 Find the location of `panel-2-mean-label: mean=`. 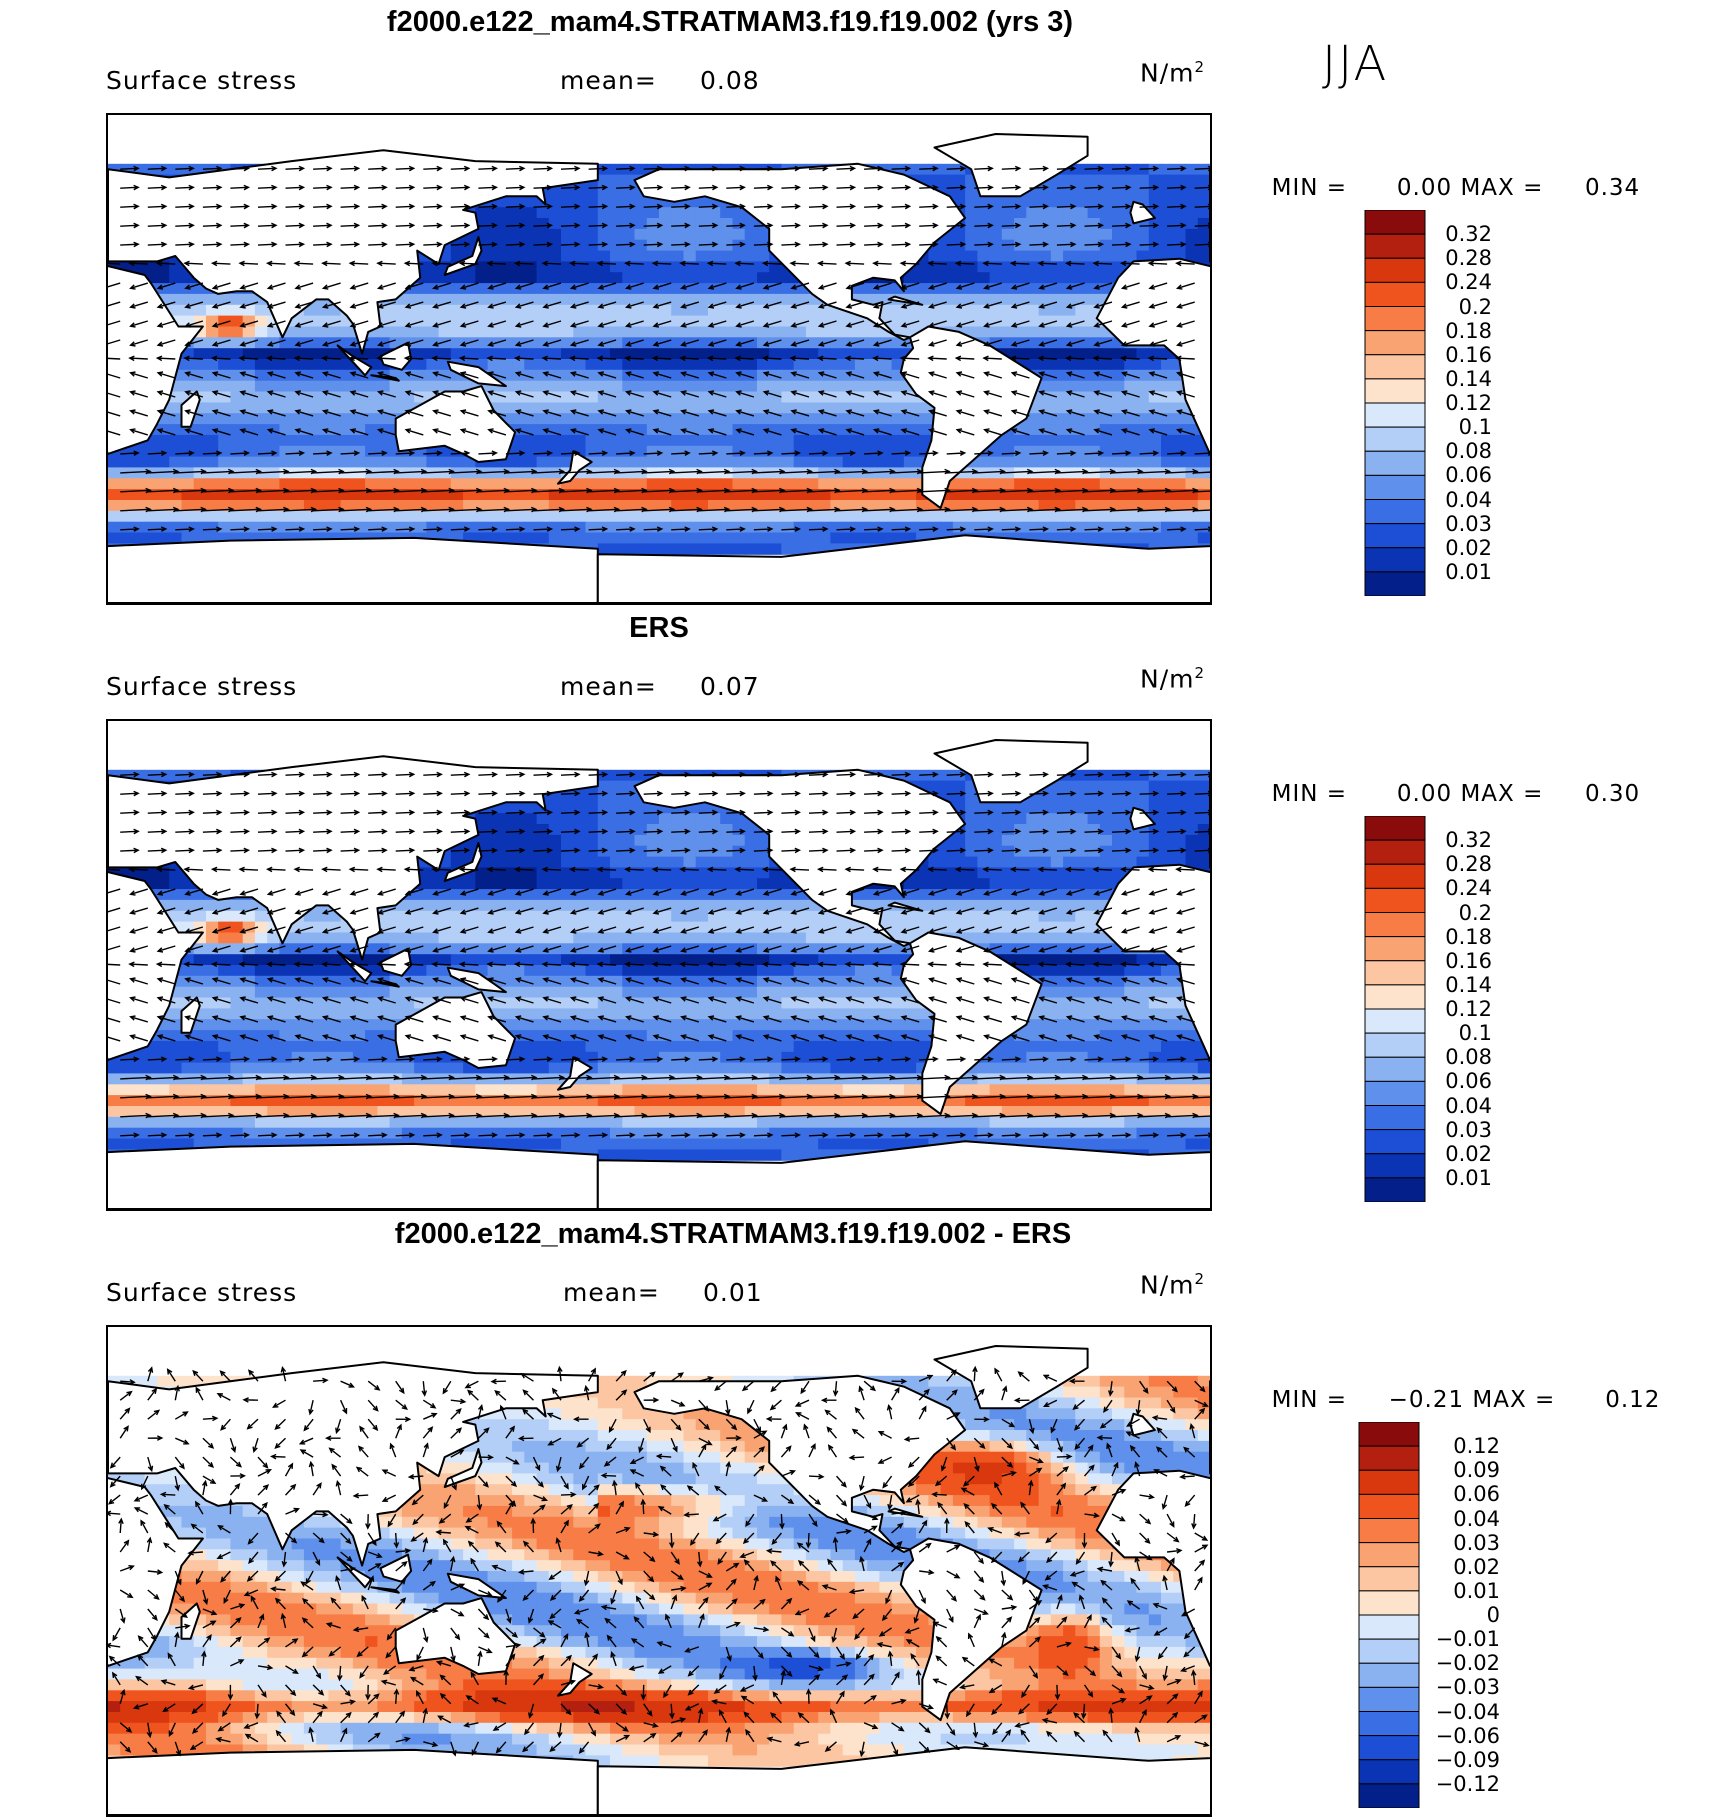

panel-2-mean-label: mean= is located at coordinates (608, 686).